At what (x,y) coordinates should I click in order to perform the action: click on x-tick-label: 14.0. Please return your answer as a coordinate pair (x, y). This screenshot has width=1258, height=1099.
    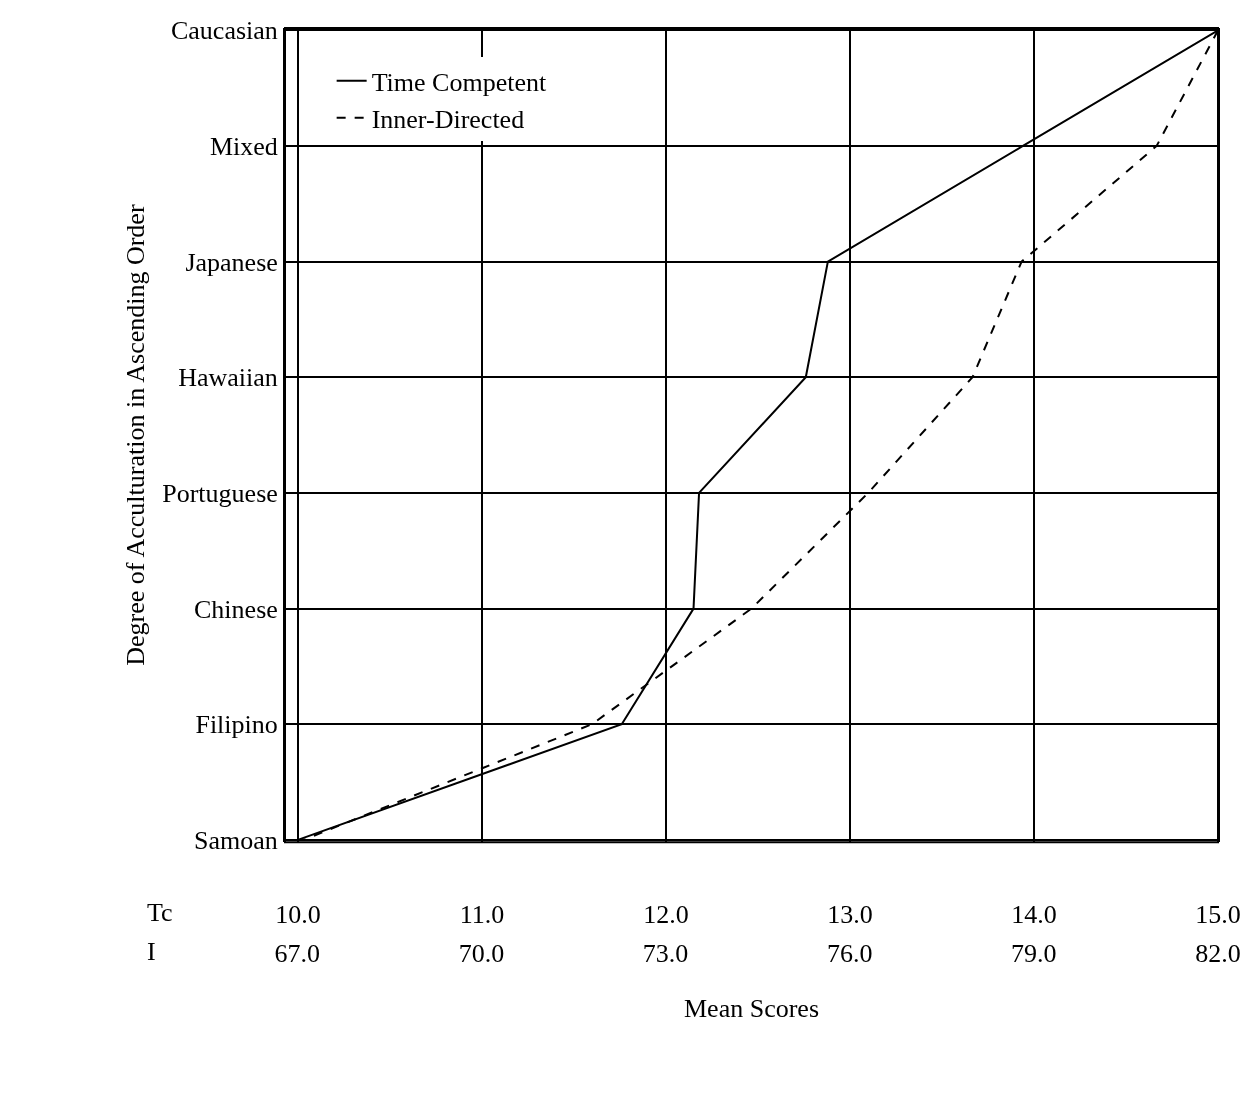
    Looking at the image, I should click on (1034, 915).